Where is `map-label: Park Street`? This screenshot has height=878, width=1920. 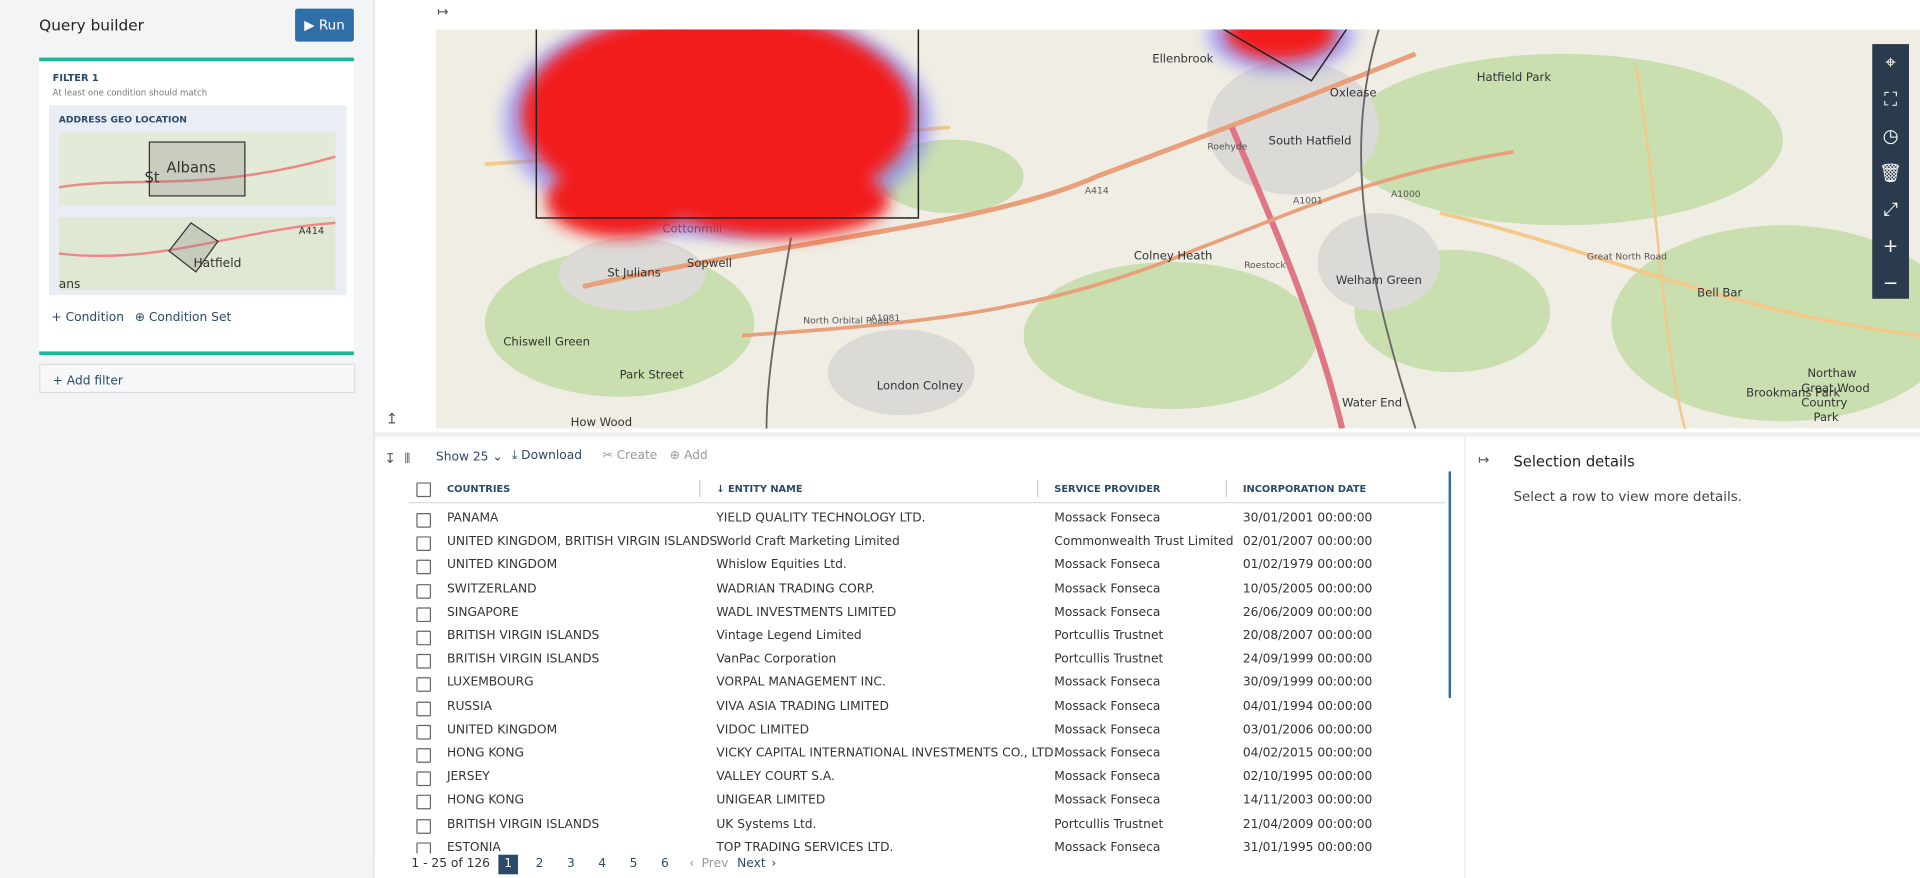 map-label: Park Street is located at coordinates (652, 374).